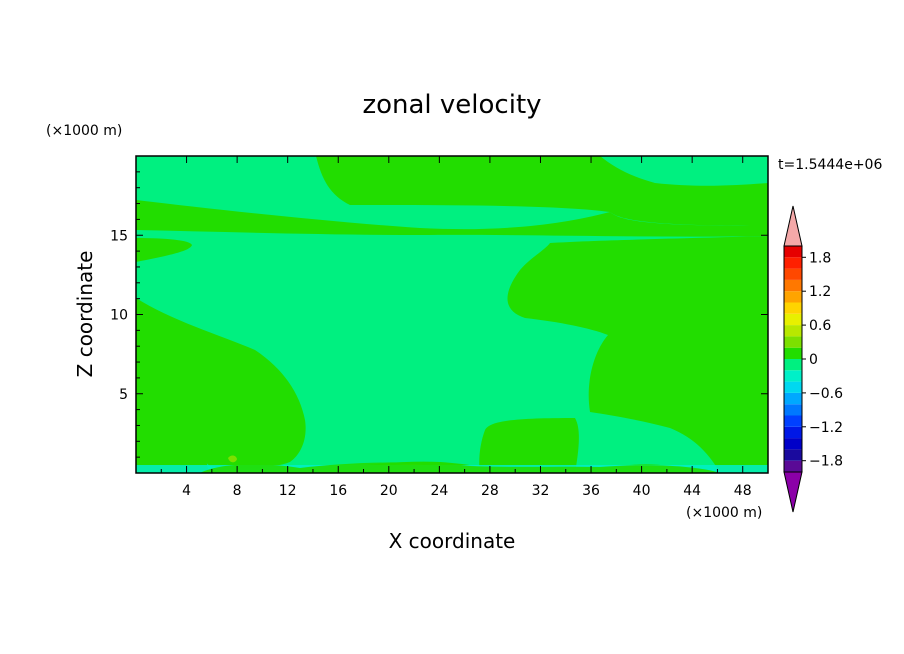 The width and height of the screenshot is (904, 654). I want to click on y-tick-label: 15, so click(119, 236).